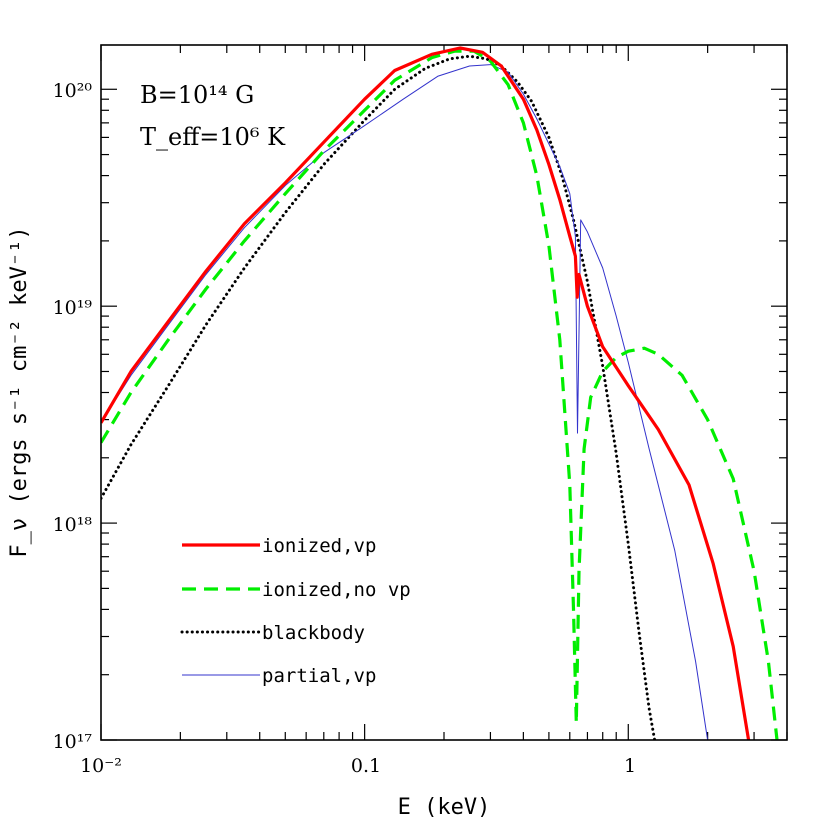  What do you see at coordinates (213, 137) in the screenshot?
I see `annotation-temperature: T_eff=10⁶ K` at bounding box center [213, 137].